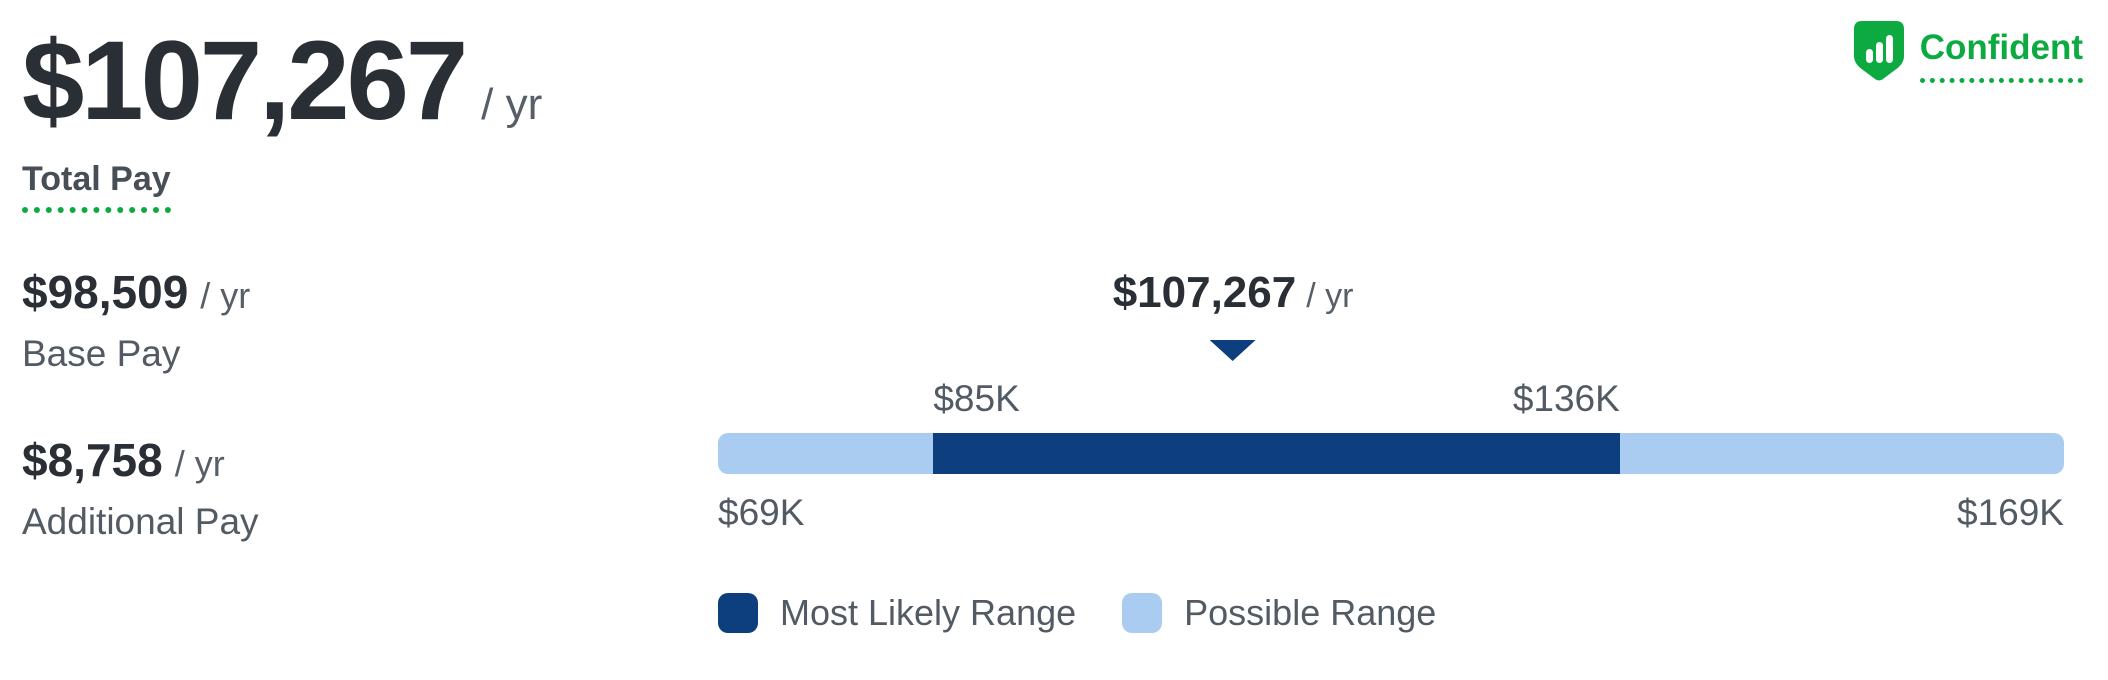 The image size is (2108, 680). I want to click on base-pay-label: Base Pay, so click(101, 353).